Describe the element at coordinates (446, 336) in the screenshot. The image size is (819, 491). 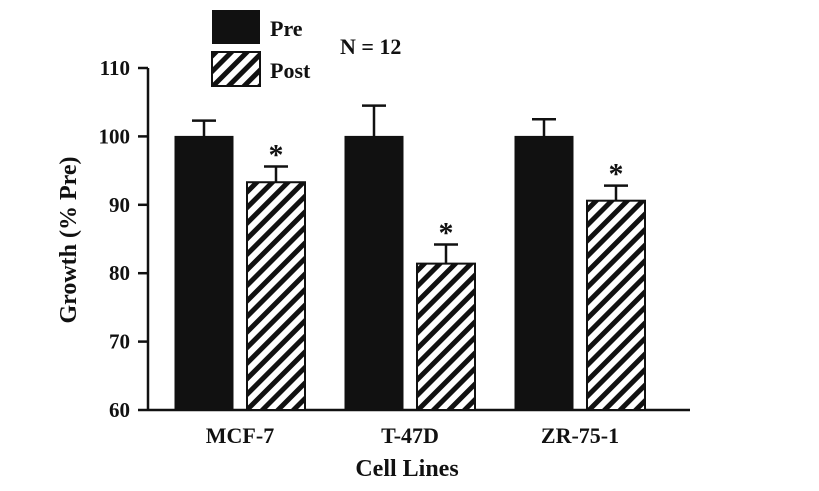
I see `bar-post-t-47d` at that location.